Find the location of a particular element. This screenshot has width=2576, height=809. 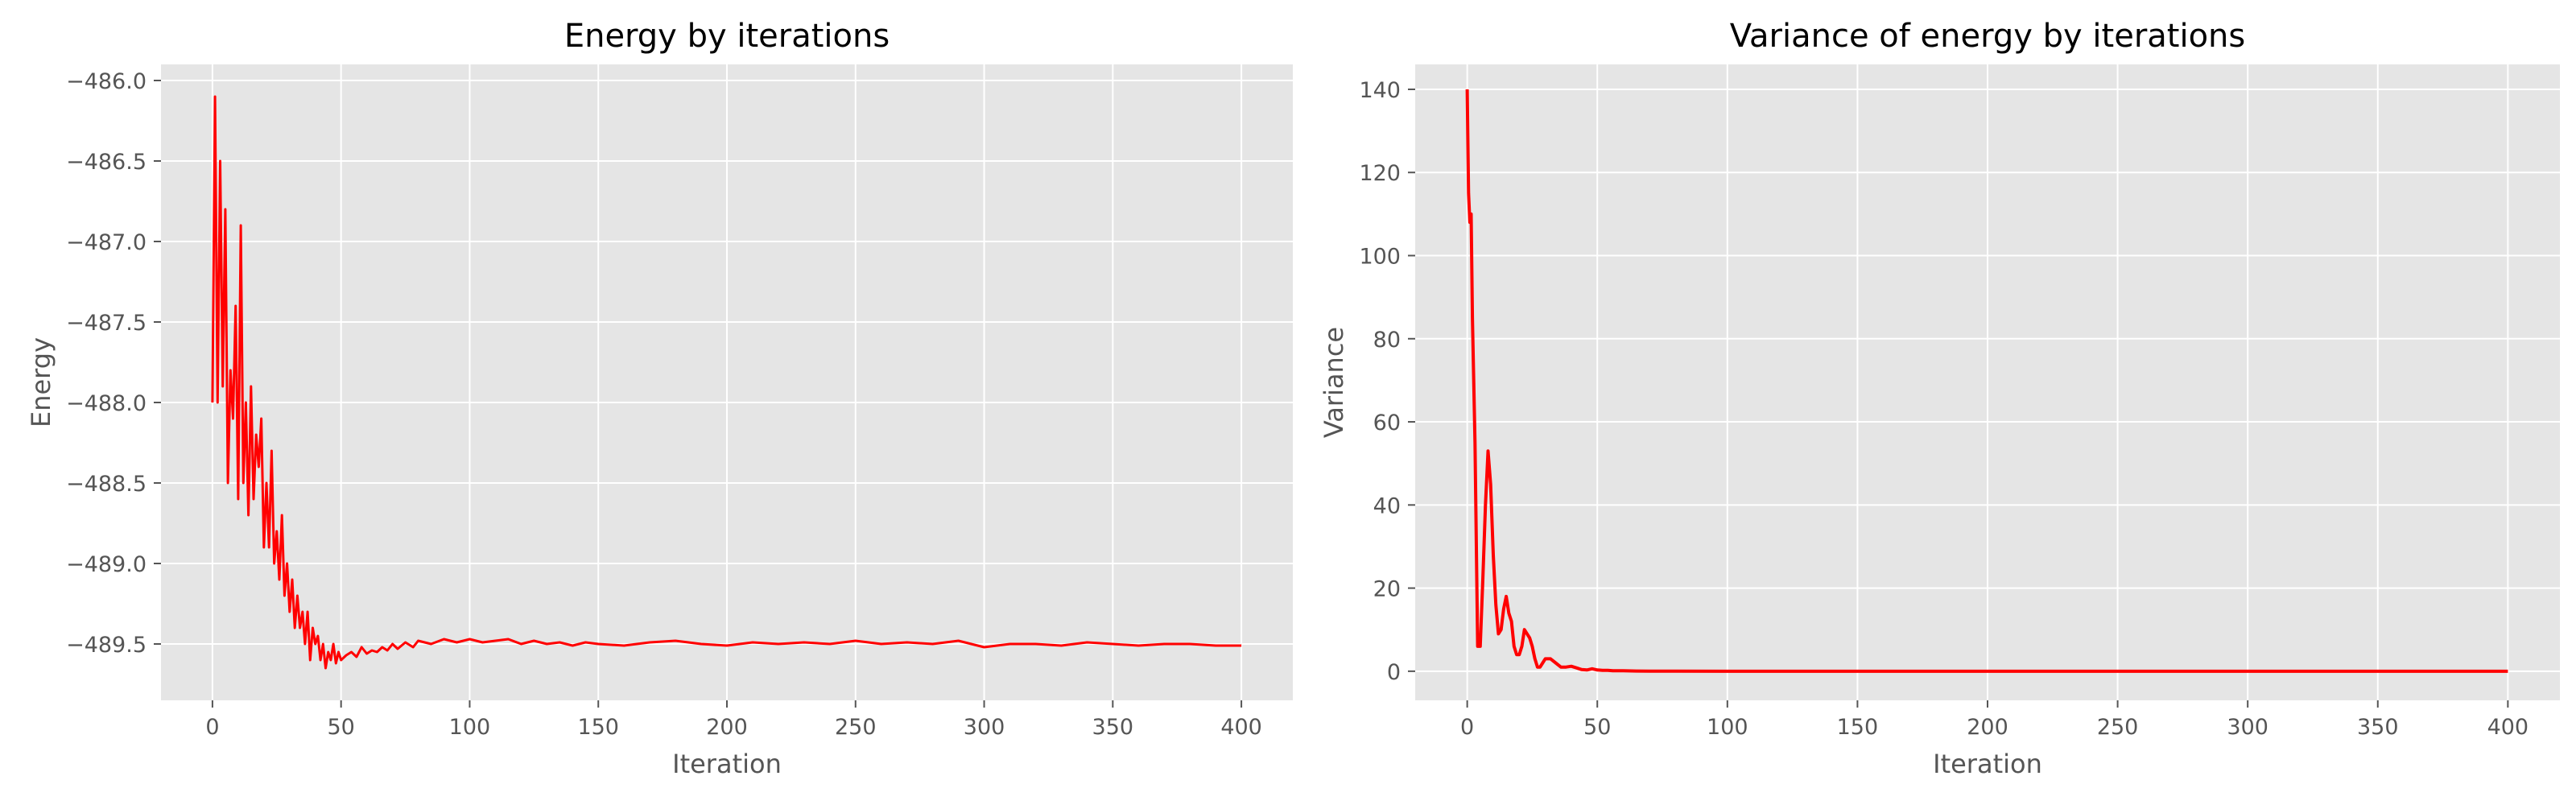

energy-y-tick-label: −489.5 is located at coordinates (106, 645).